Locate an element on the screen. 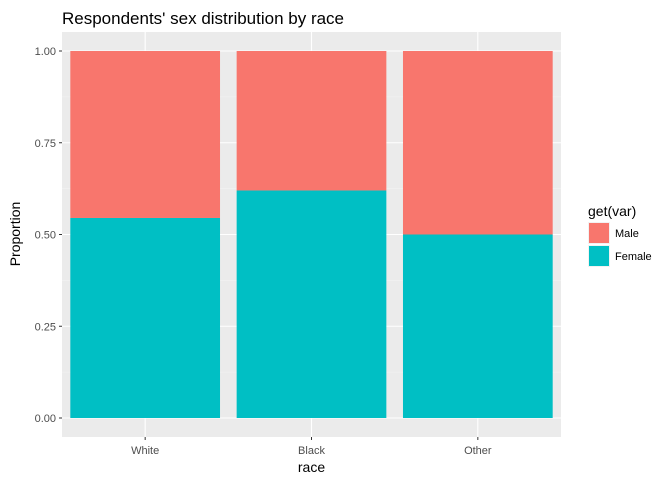 The width and height of the screenshot is (672, 480). x-tick-label: Black is located at coordinates (311, 451).